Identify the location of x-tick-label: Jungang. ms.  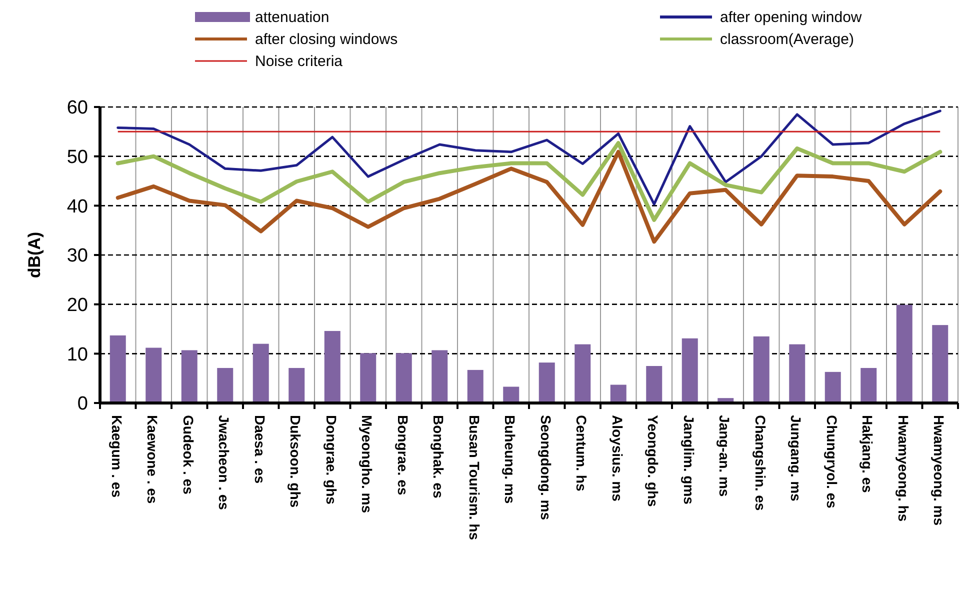
(796, 458).